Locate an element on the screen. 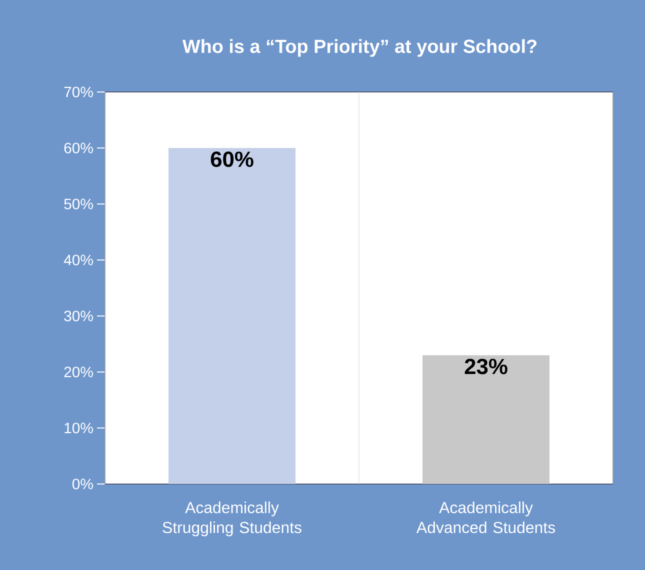  x-tick-label: Academically Struggling Students is located at coordinates (232, 519).